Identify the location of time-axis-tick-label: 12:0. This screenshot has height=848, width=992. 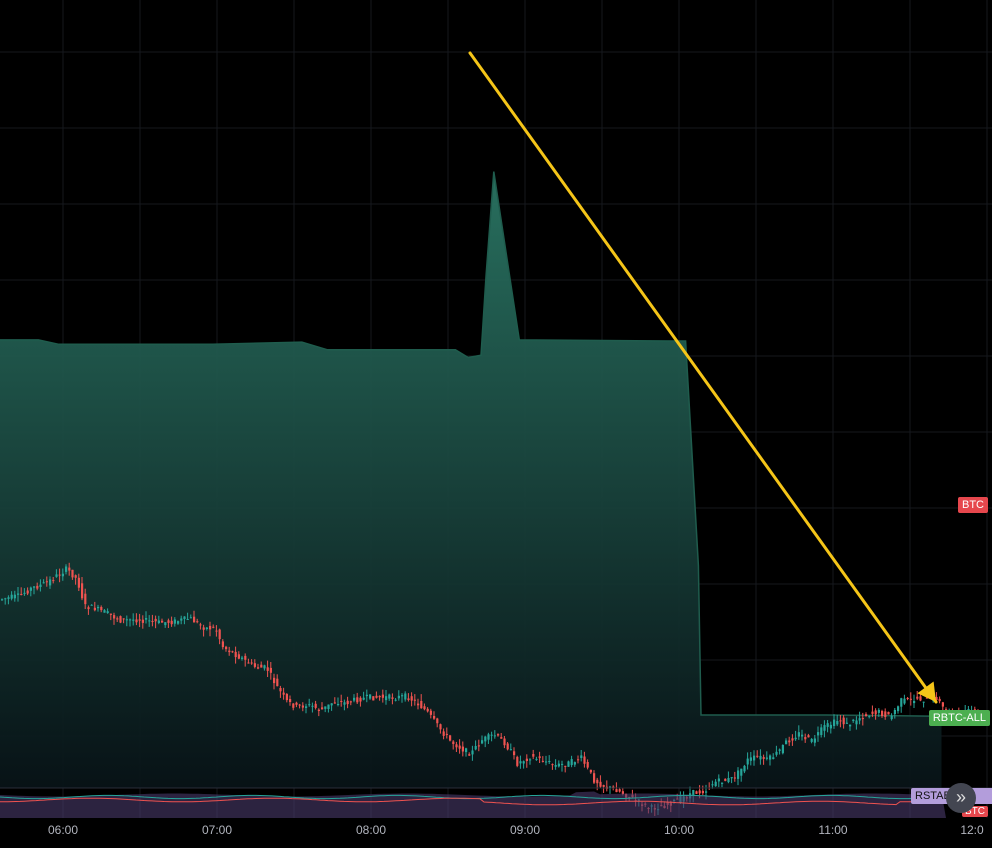
(972, 830).